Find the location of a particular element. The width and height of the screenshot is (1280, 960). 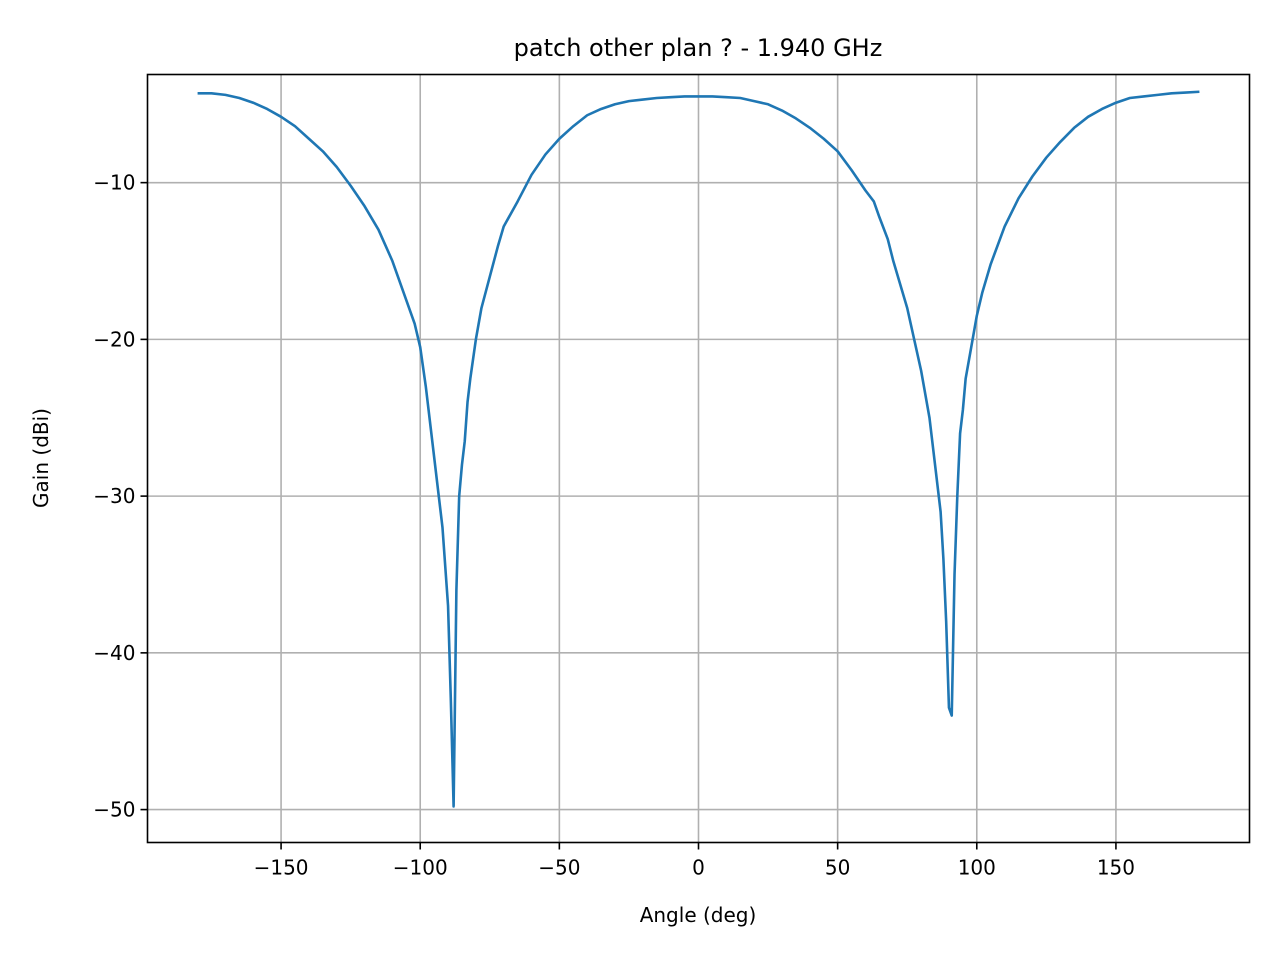

x-tick-label: −150 is located at coordinates (281, 868).